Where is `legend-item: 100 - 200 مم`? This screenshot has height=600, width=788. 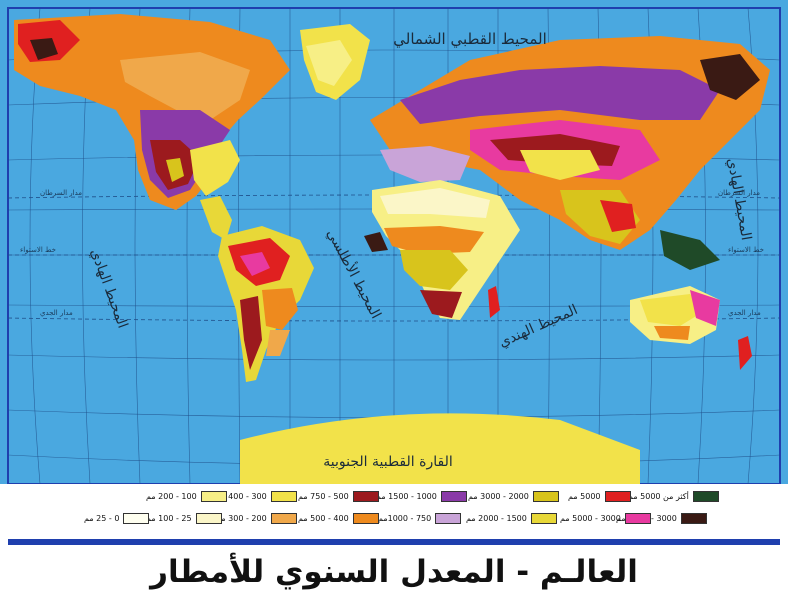 legend-item: 100 - 200 مم is located at coordinates (186, 496).